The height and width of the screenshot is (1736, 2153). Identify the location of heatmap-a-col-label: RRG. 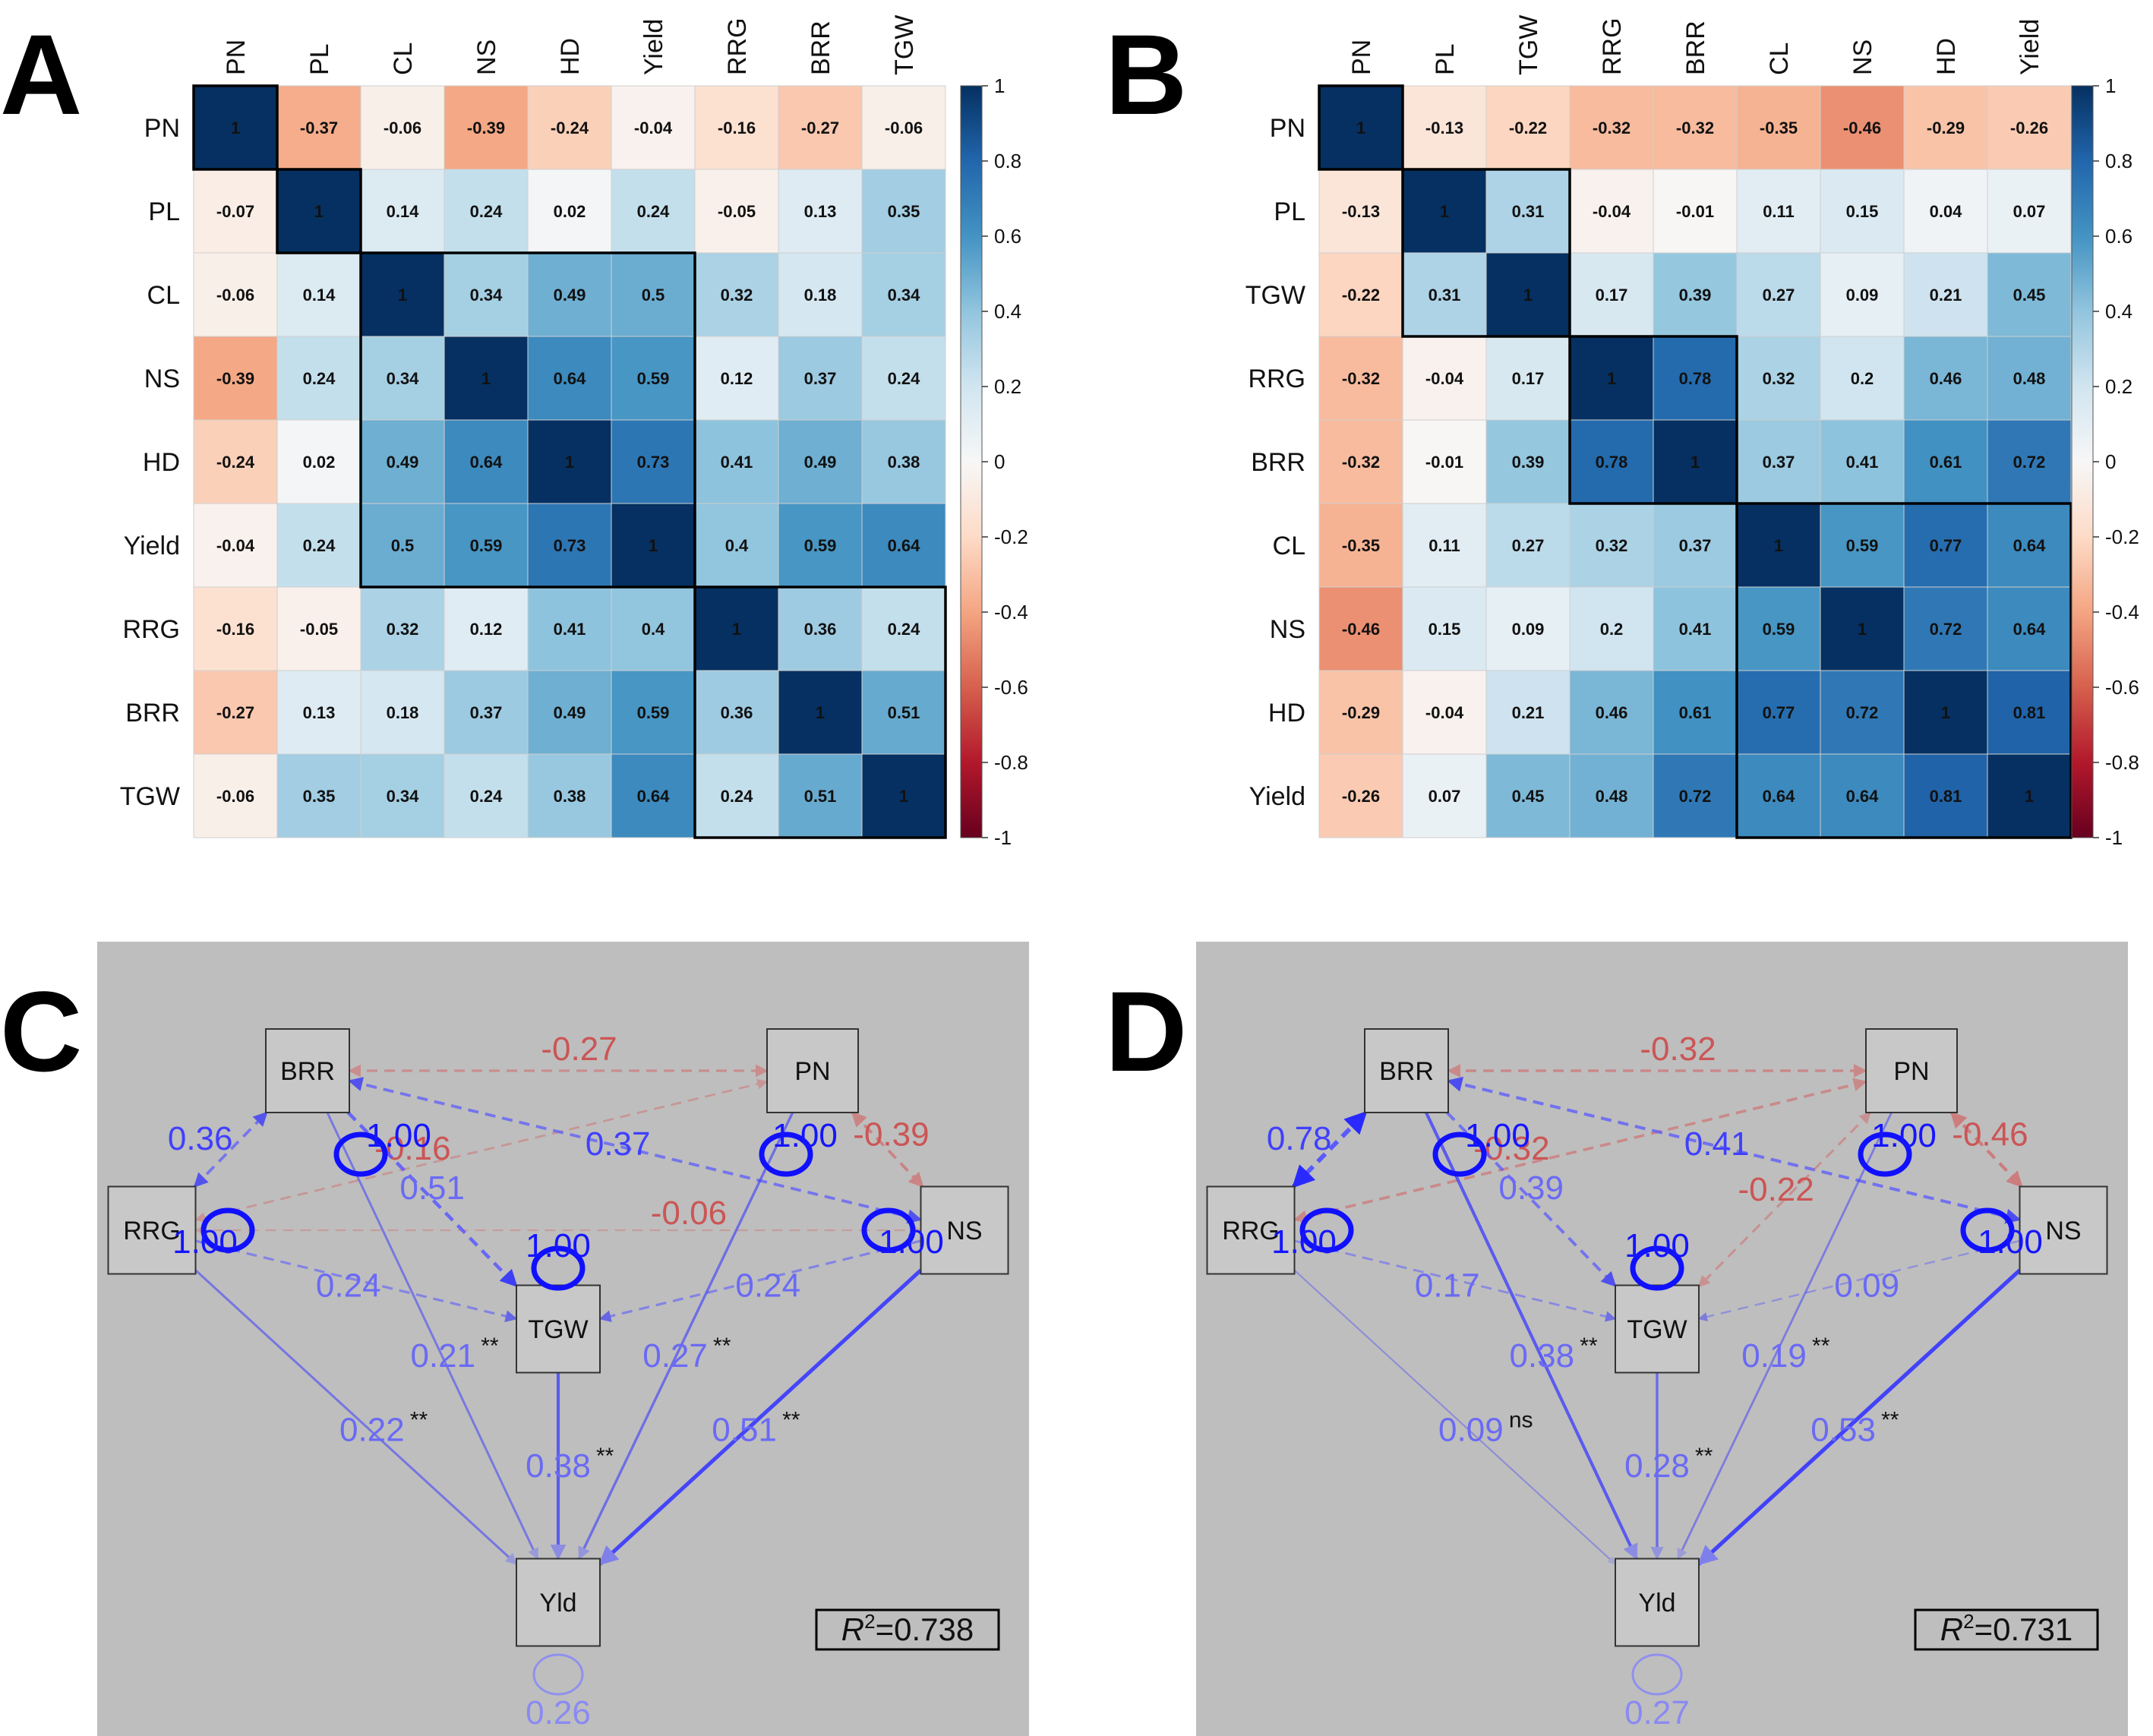
(737, 46).